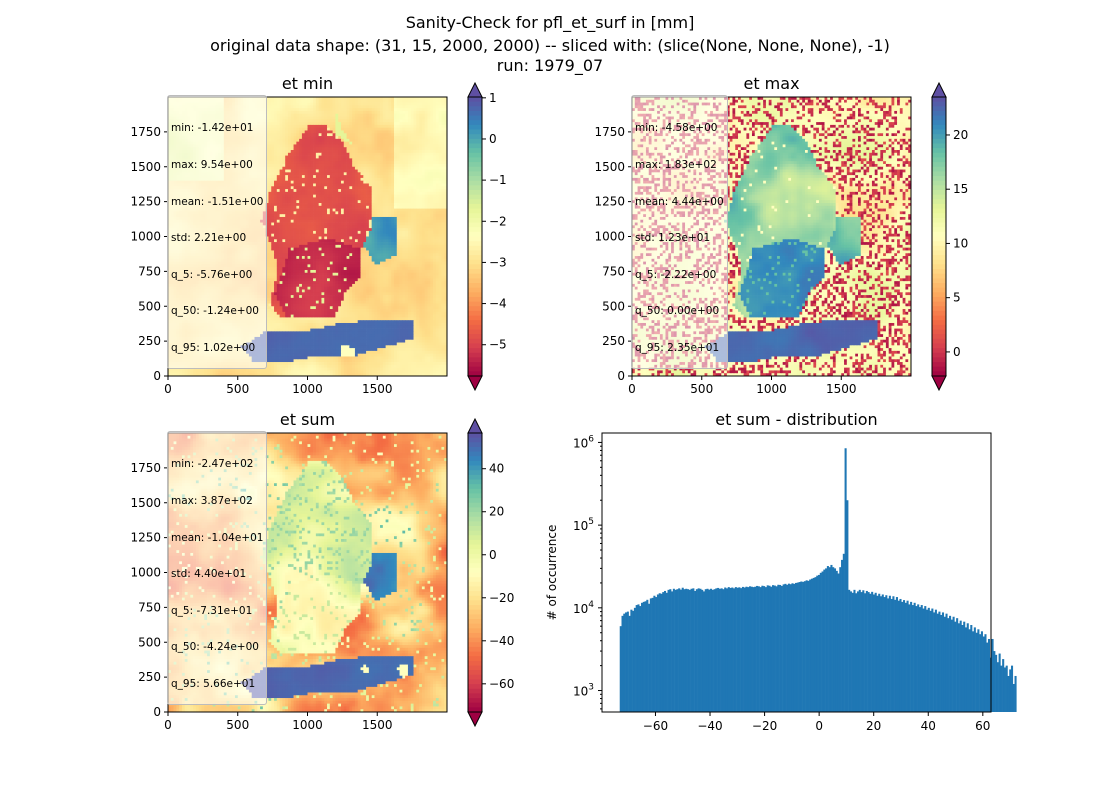  Describe the element at coordinates (679, 202) in the screenshot. I see `stat-line: mean: 4.44e+00` at that location.